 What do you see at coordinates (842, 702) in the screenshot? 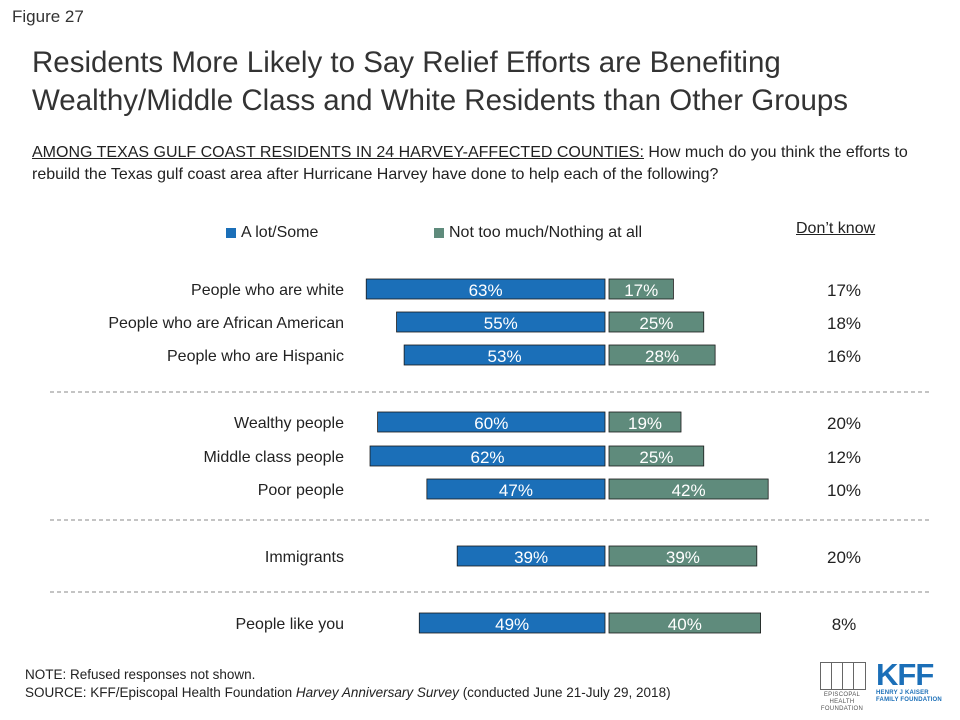
I see `ehf-logo-text: EPISCOPAL HEALTH FOUNDATION` at bounding box center [842, 702].